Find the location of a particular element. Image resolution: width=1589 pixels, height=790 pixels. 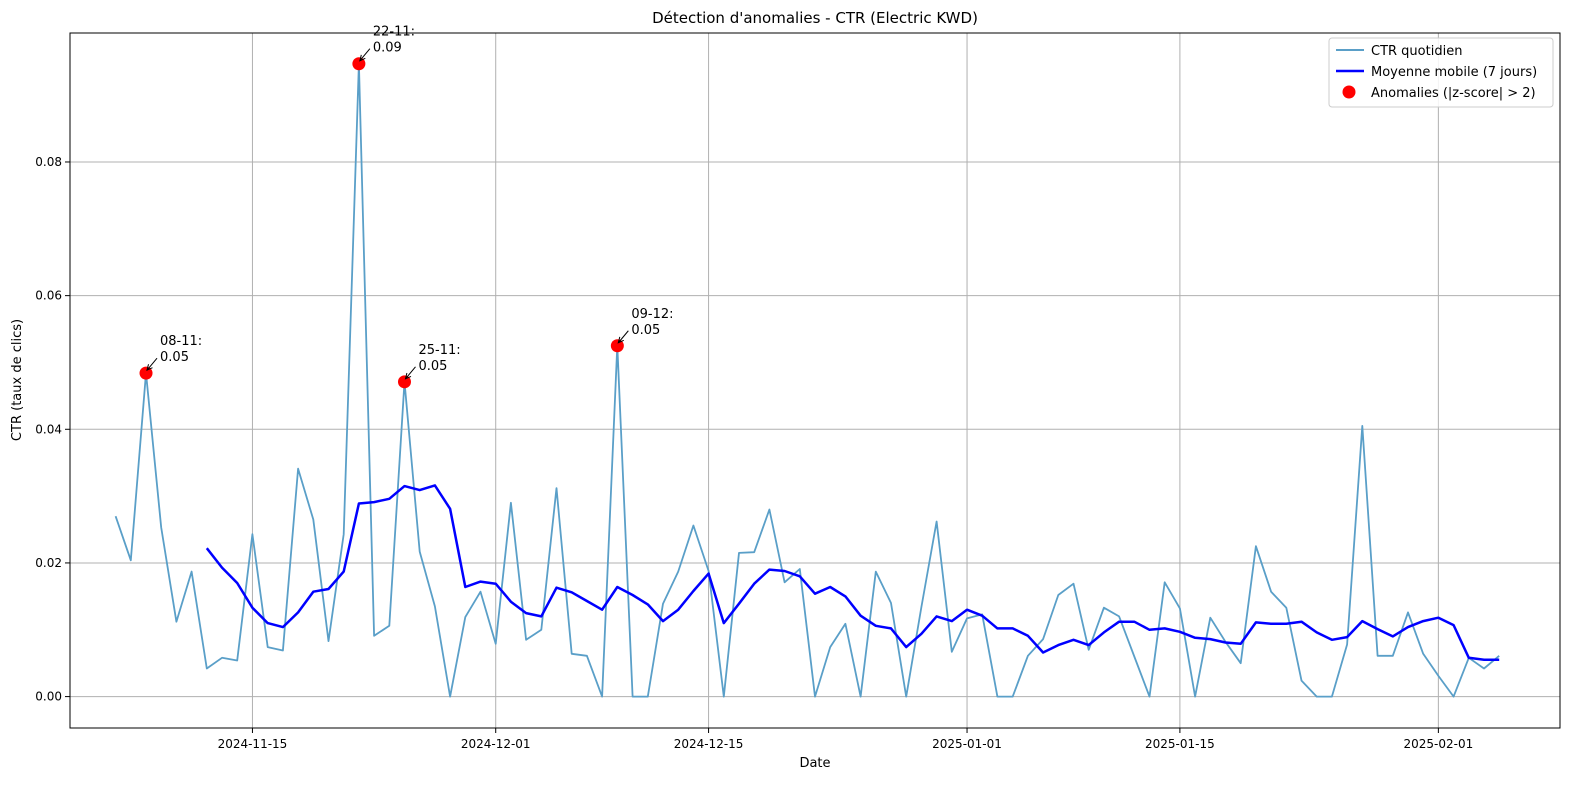

y-tick-label: 0.00 is located at coordinates (48, 697).